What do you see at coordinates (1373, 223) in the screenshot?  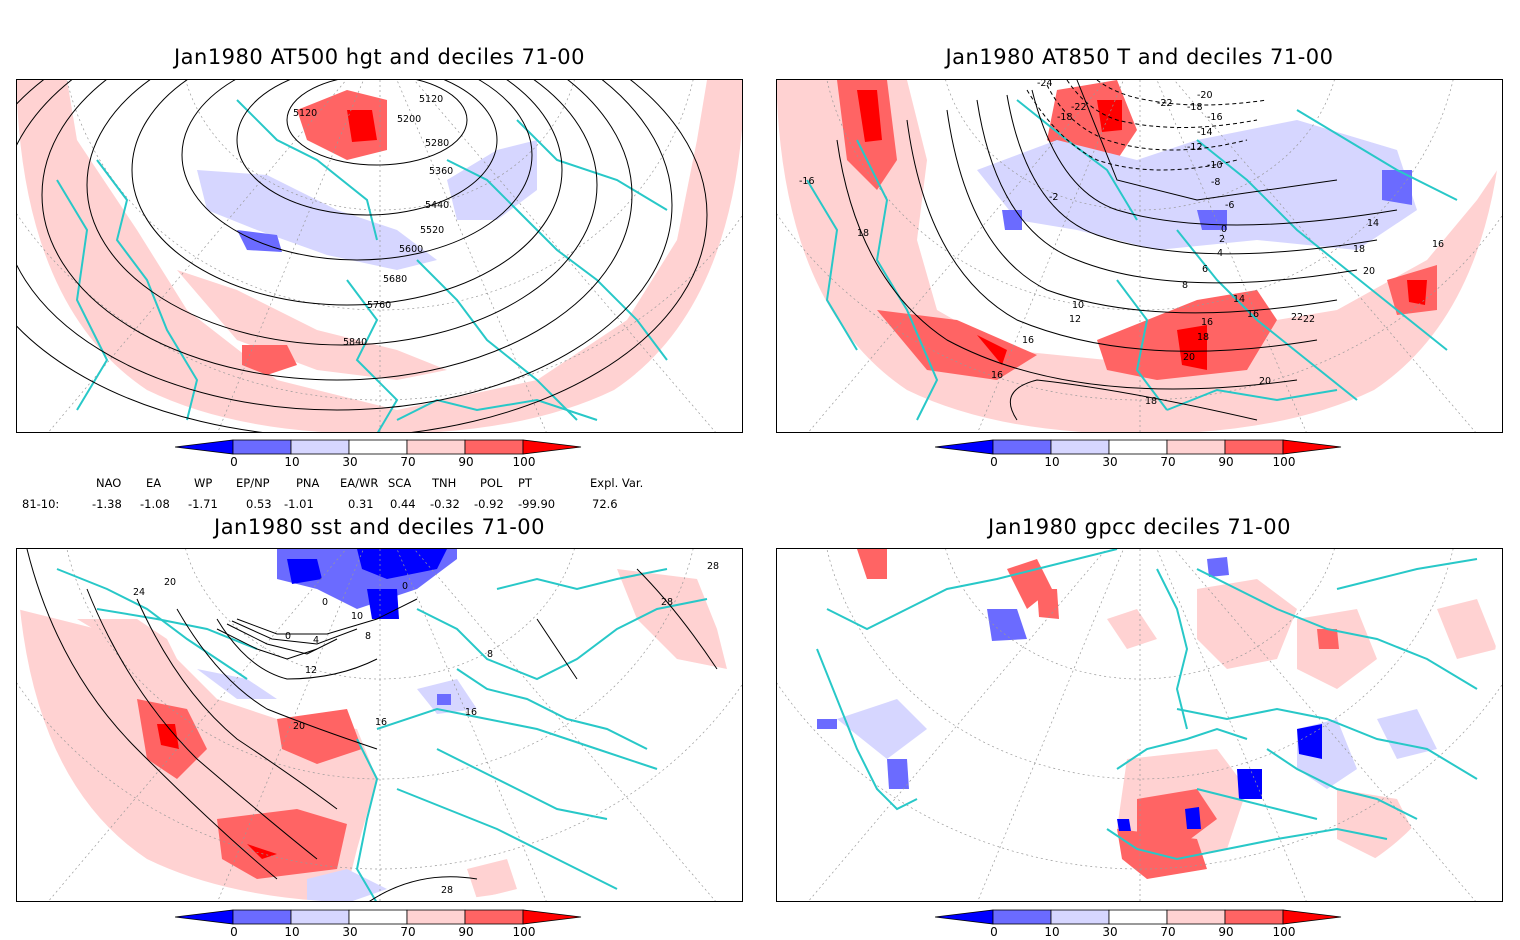 I see `contour-label: 14` at bounding box center [1373, 223].